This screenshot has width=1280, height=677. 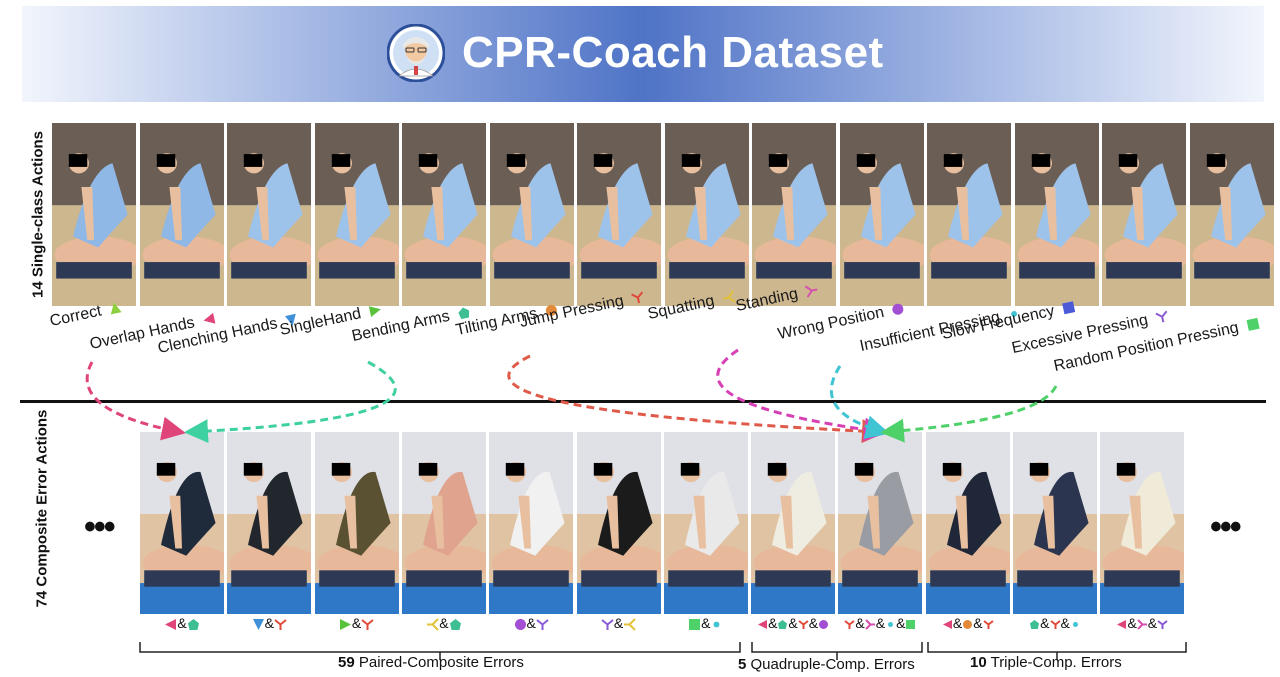 I want to click on single-action-label: Correct, so click(x=86, y=314).